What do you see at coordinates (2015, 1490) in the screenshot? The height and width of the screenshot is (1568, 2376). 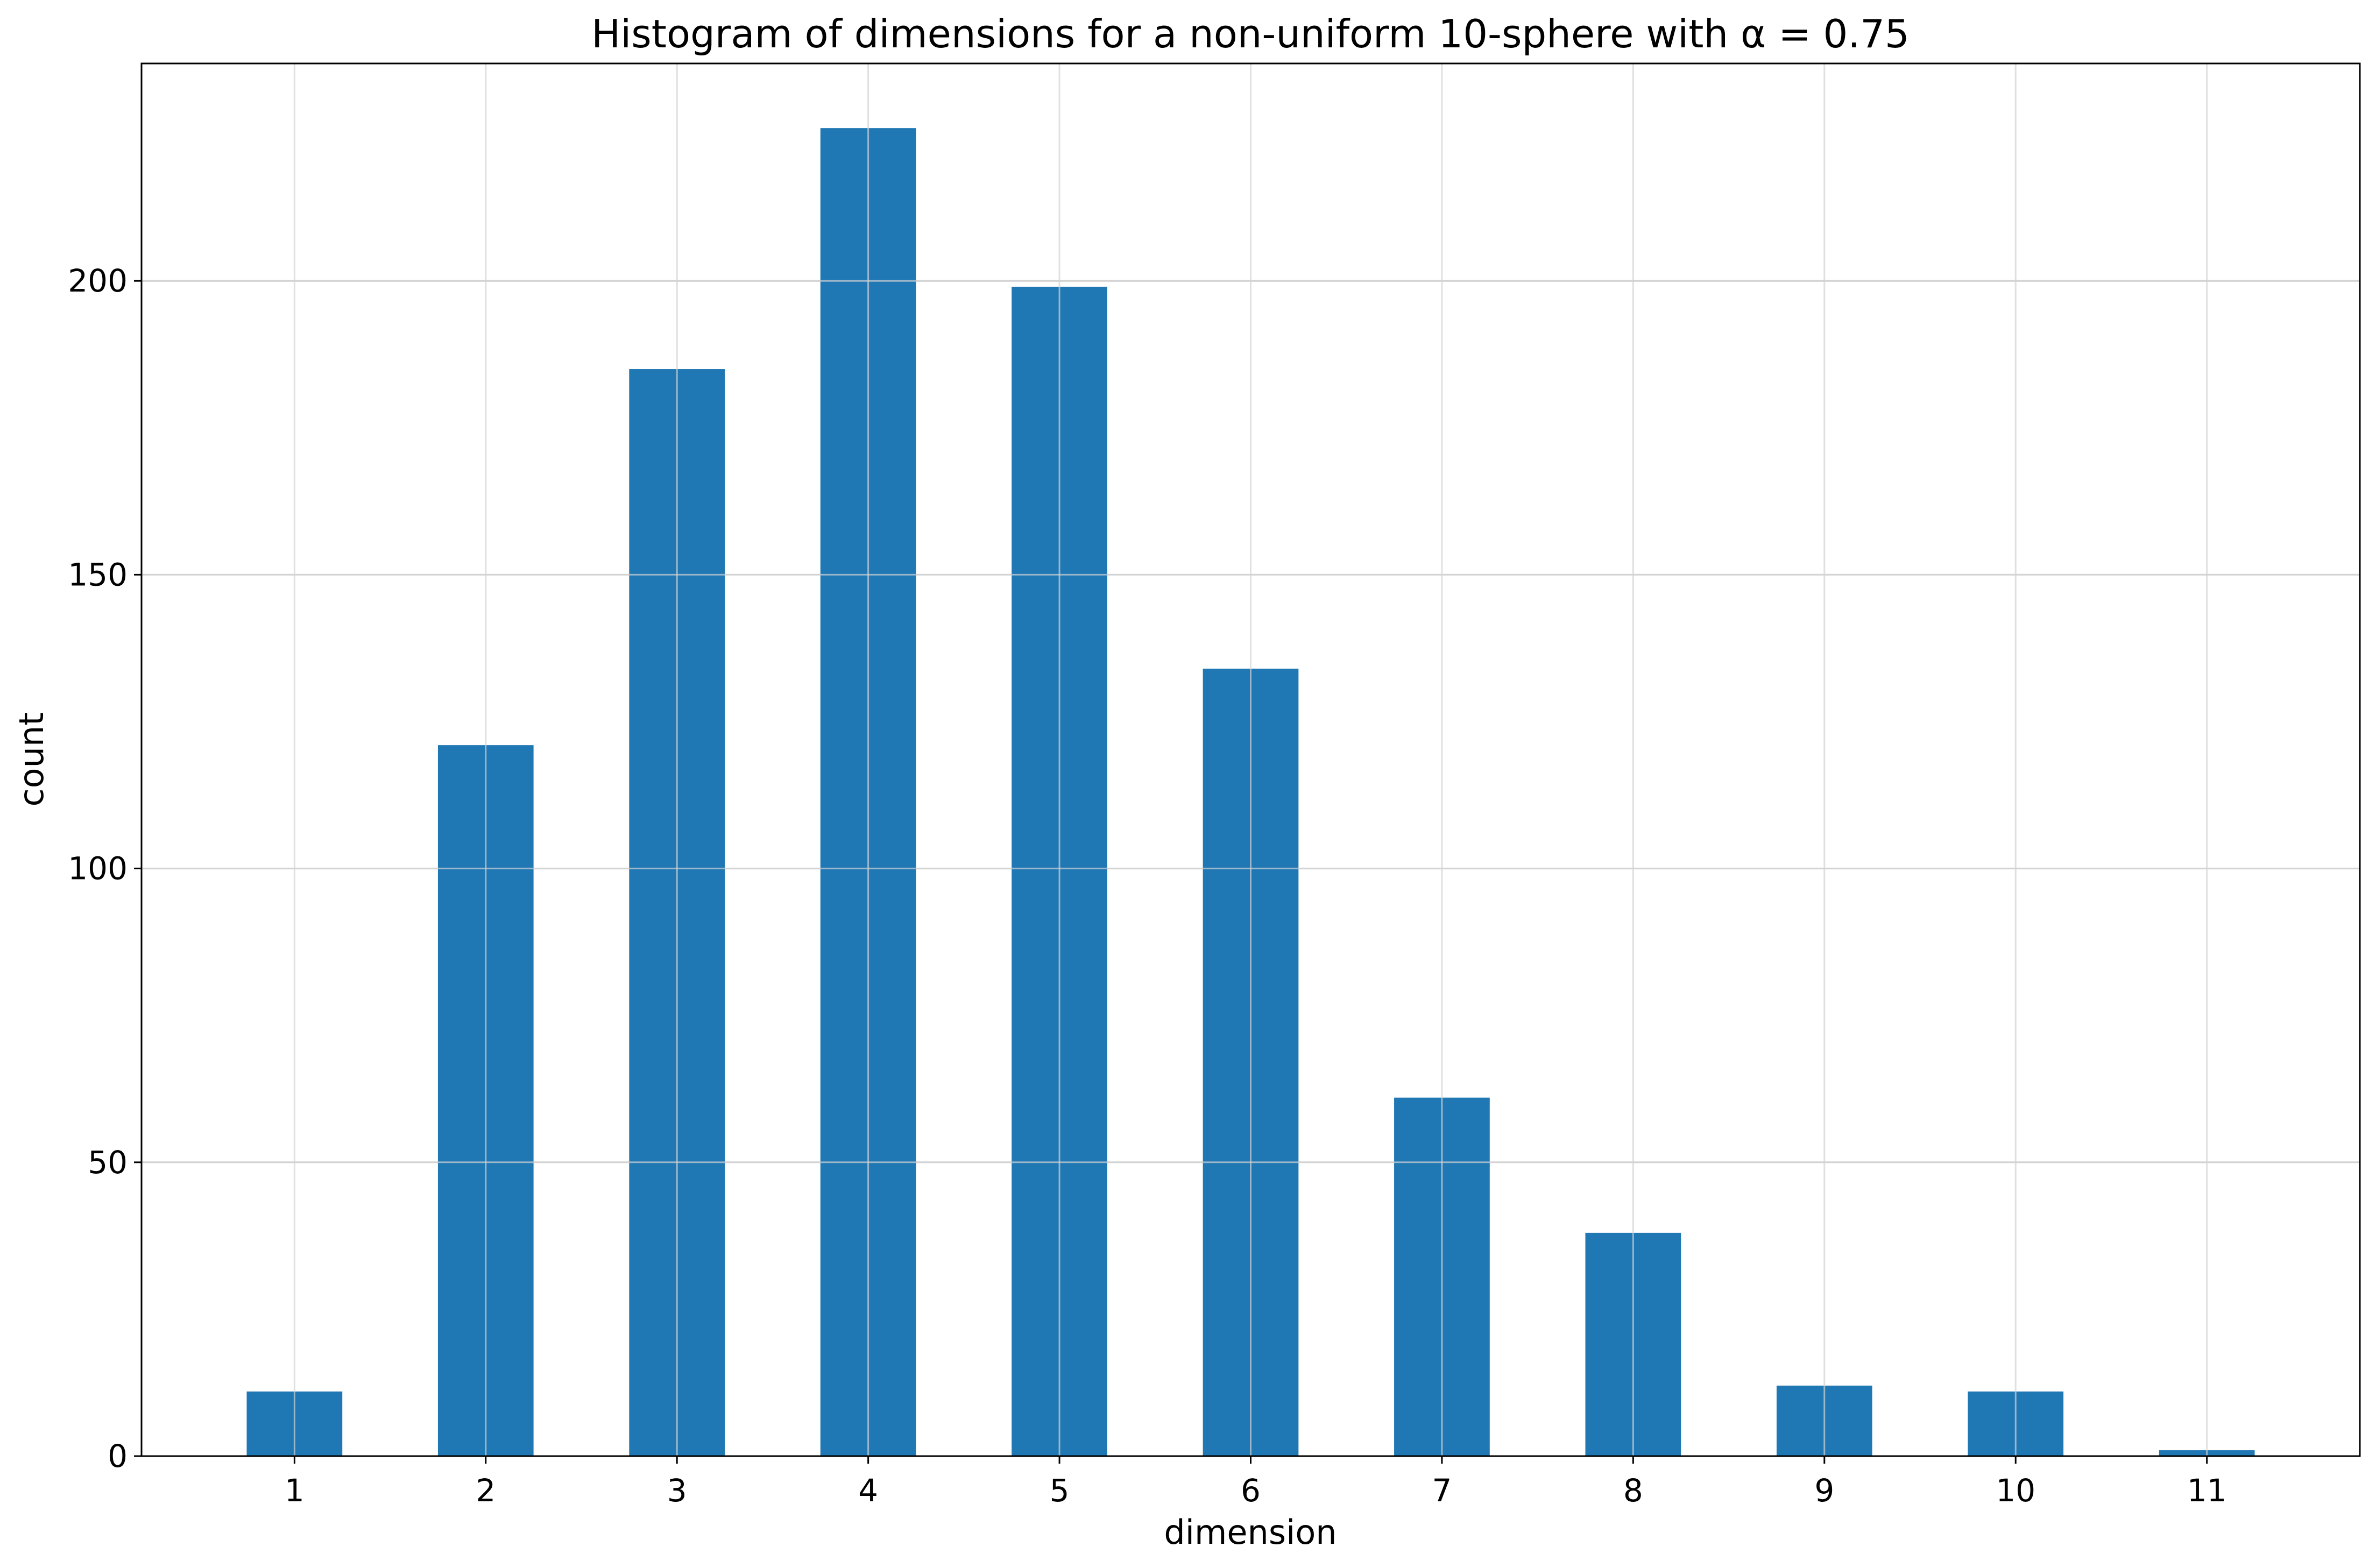 I see `x-tick-label: 10` at bounding box center [2015, 1490].